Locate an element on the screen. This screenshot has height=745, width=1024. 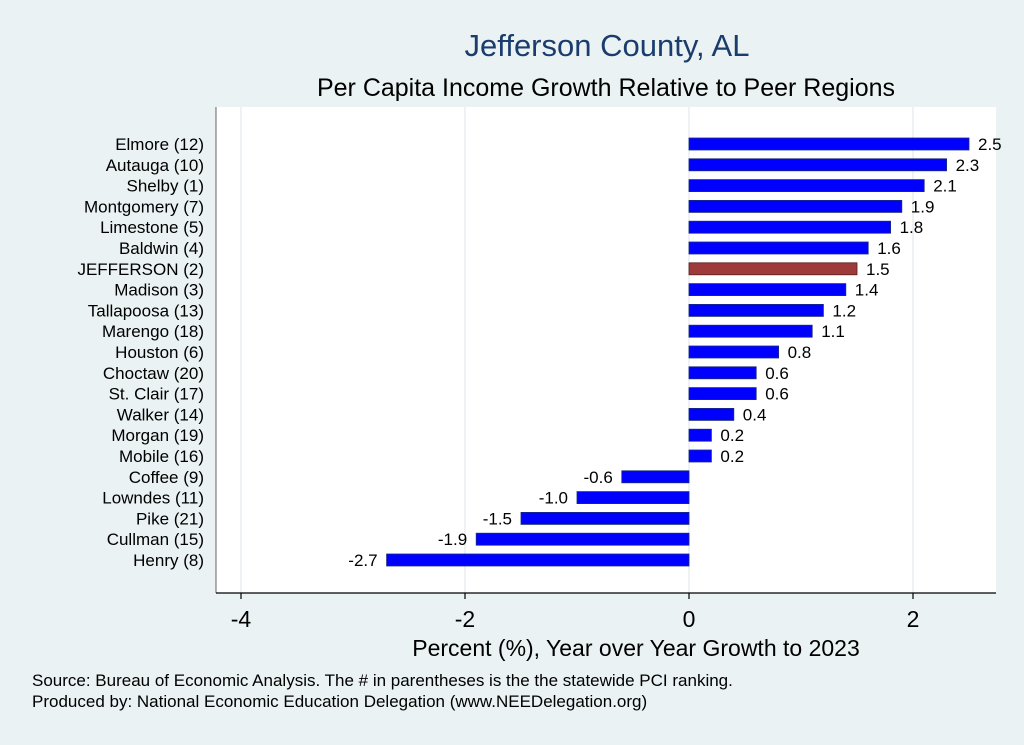
category-label: Madison (3) is located at coordinates (159, 290).